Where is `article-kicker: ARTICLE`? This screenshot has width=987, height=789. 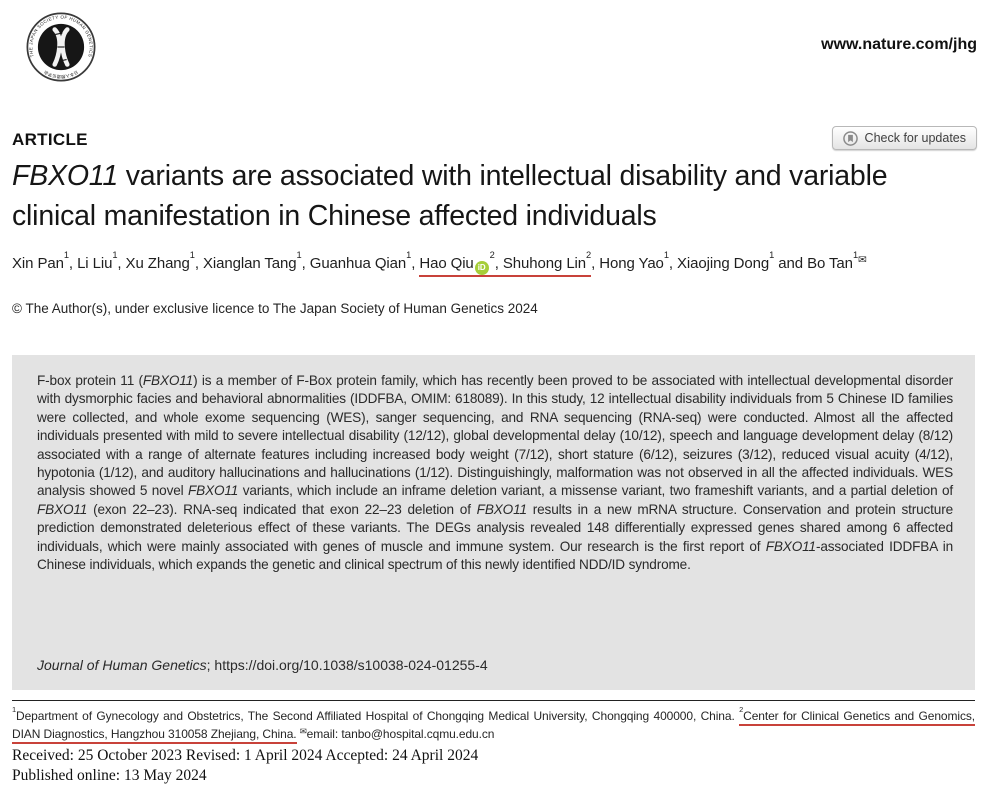
article-kicker: ARTICLE is located at coordinates (50, 139).